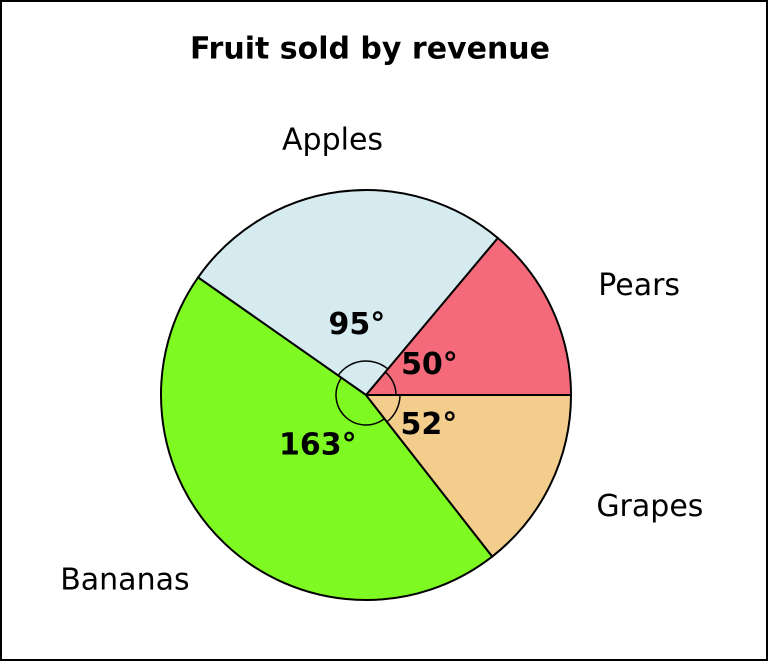 This screenshot has height=661, width=768. I want to click on category-label: Pears, so click(639, 285).